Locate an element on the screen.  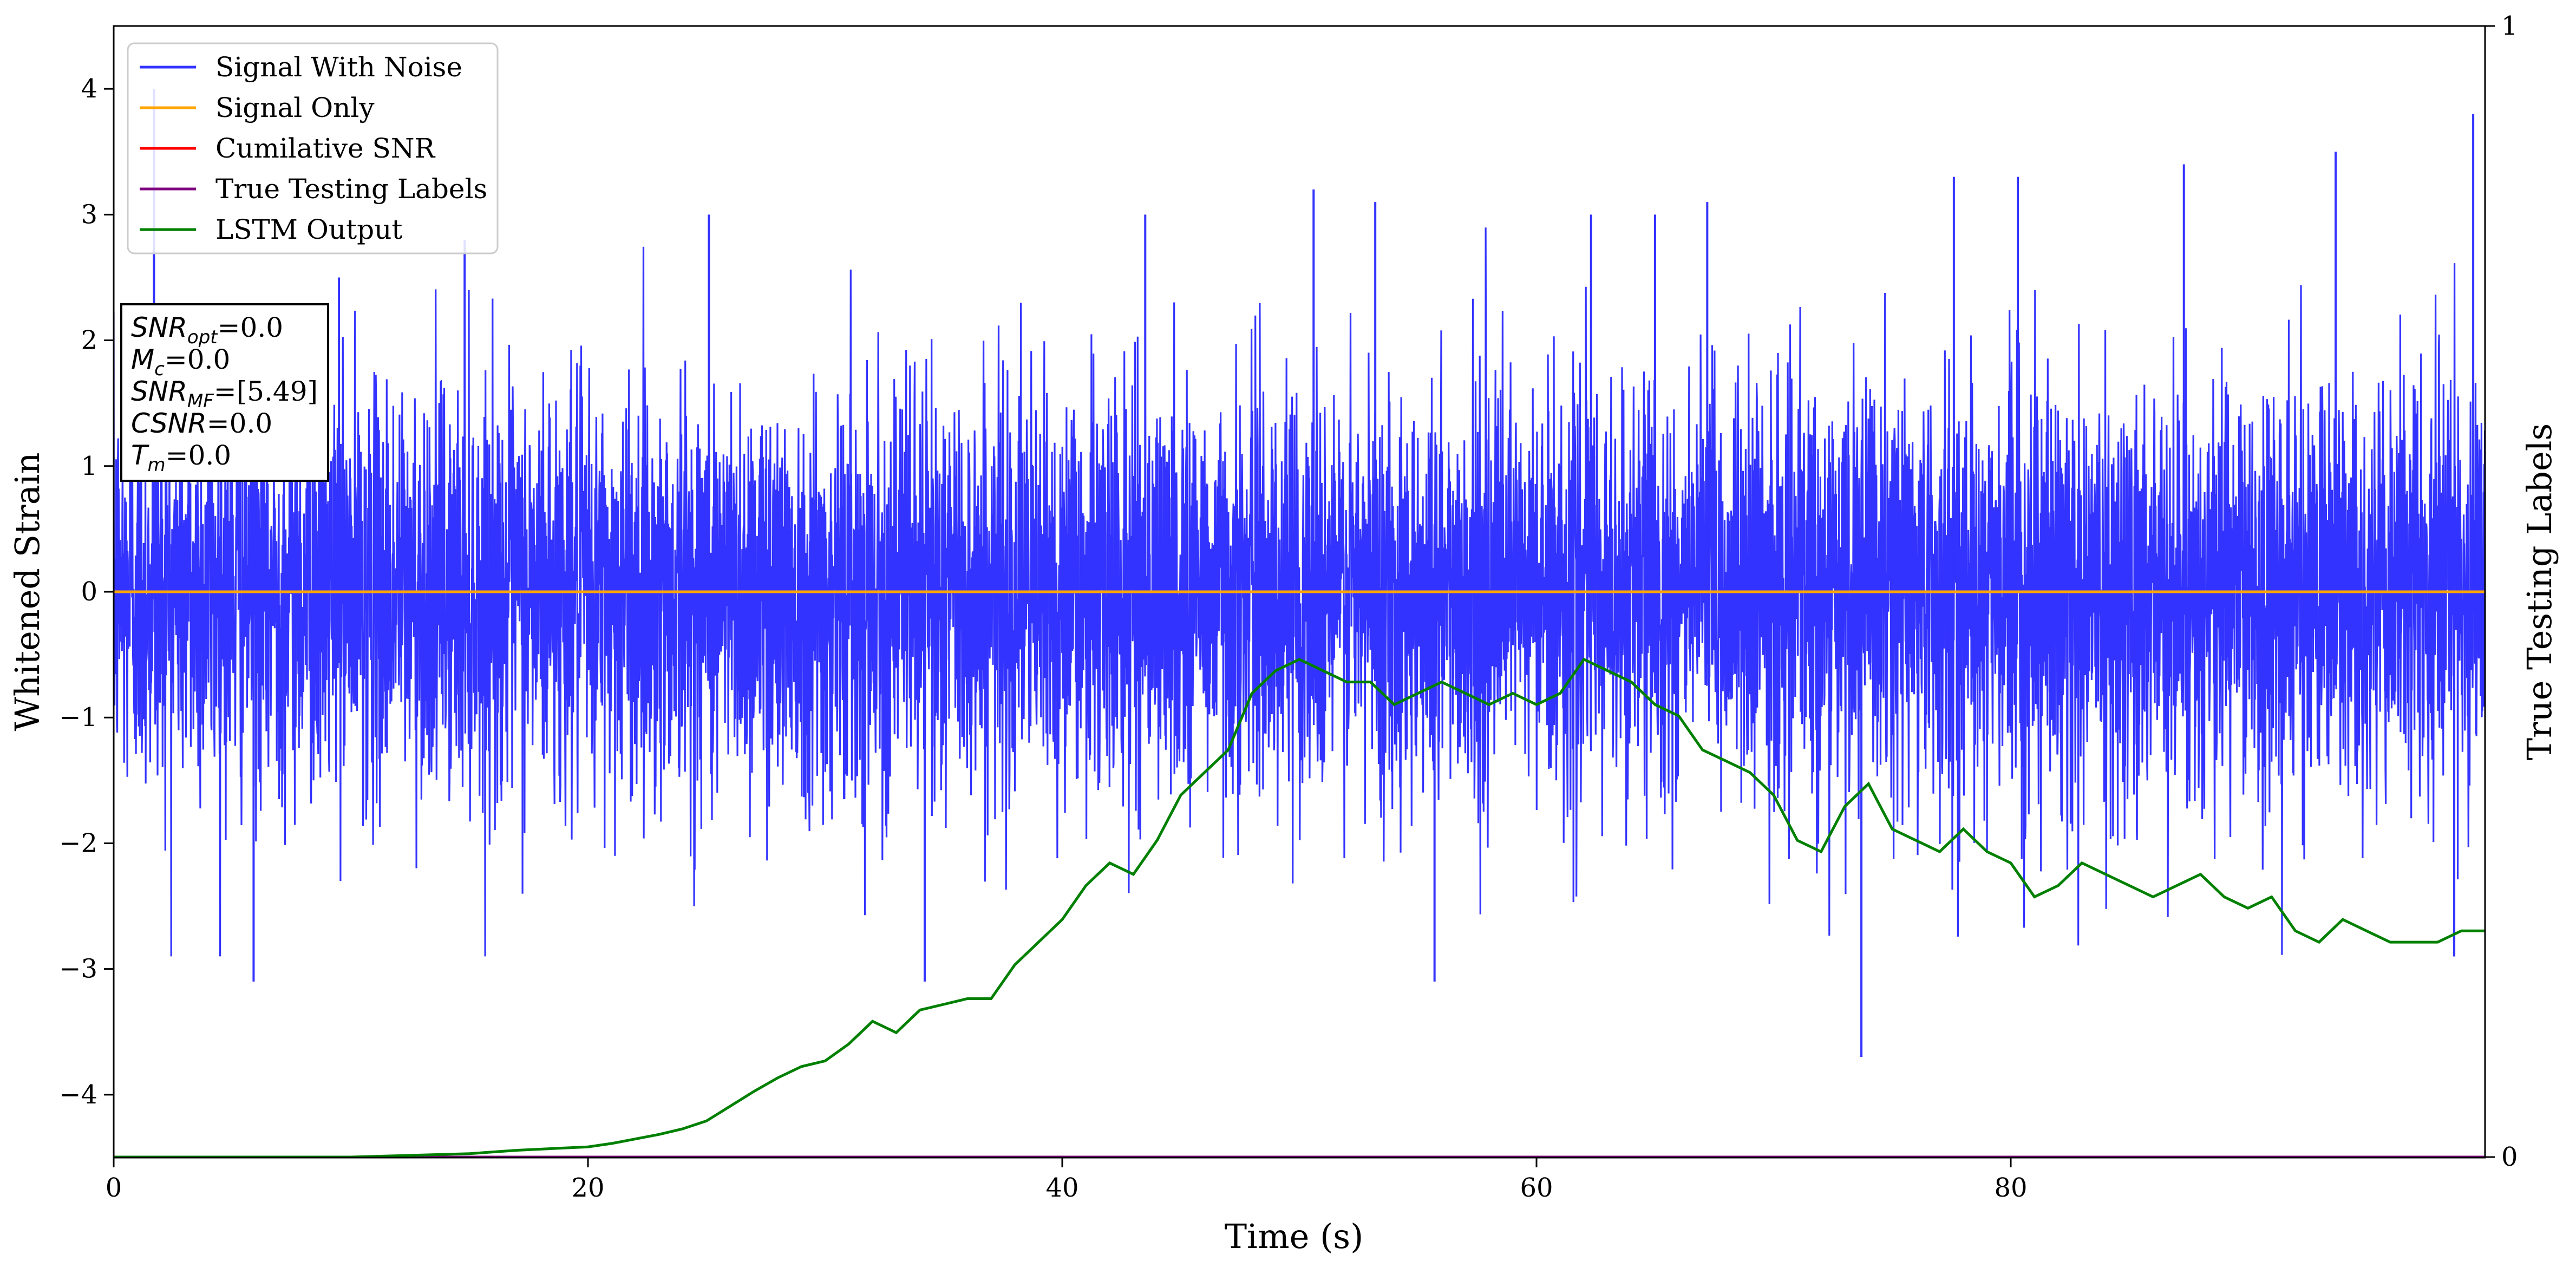
y-tick-label: 4 is located at coordinates (89, 89).